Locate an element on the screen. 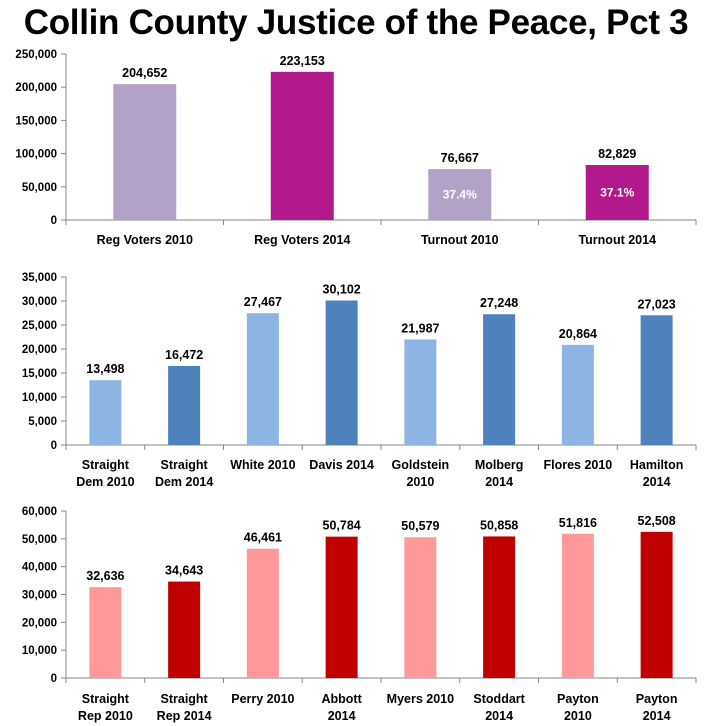 This screenshot has height=726, width=712. x-tick-label: Reg Voters 2014 is located at coordinates (302, 240).